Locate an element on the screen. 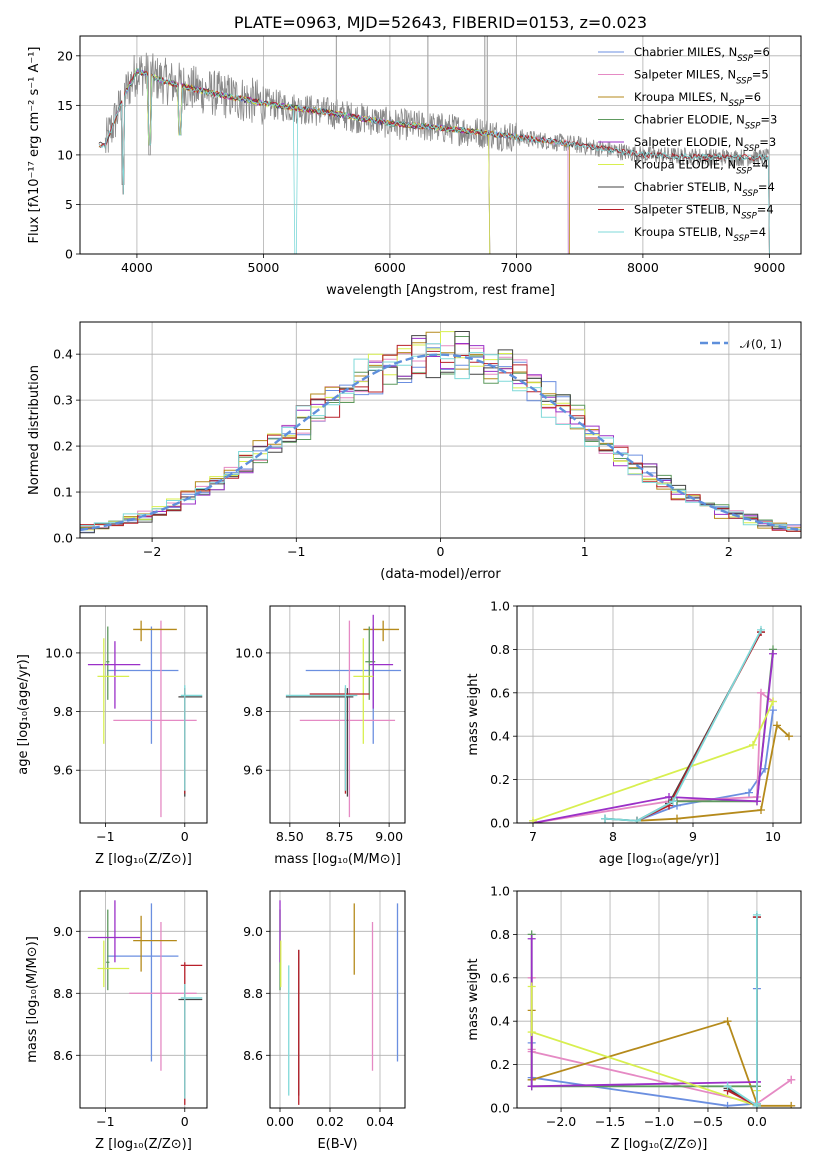 This screenshot has height=1170, width=819. x-tick-label: 8000 is located at coordinates (643, 267).